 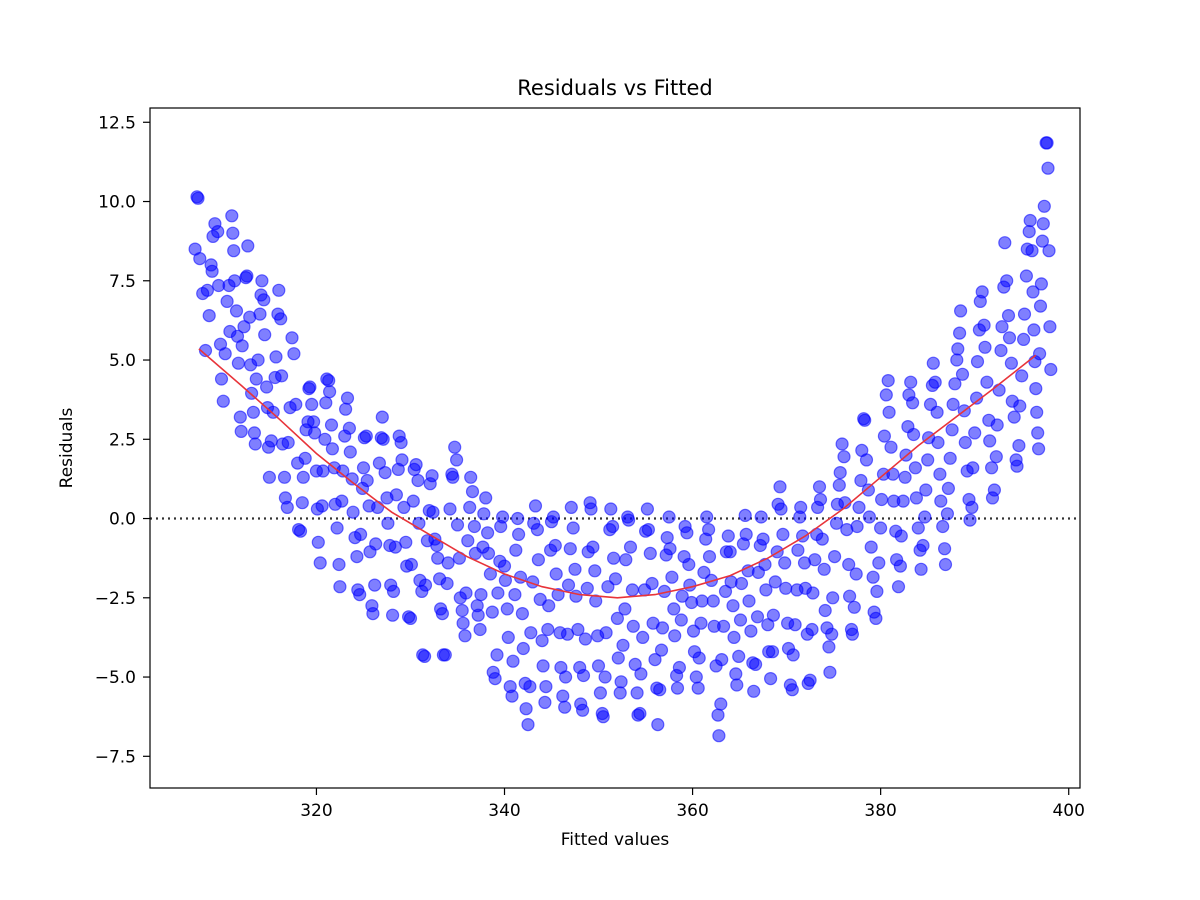 I want to click on x-tick-label: 400, so click(x=1068, y=811).